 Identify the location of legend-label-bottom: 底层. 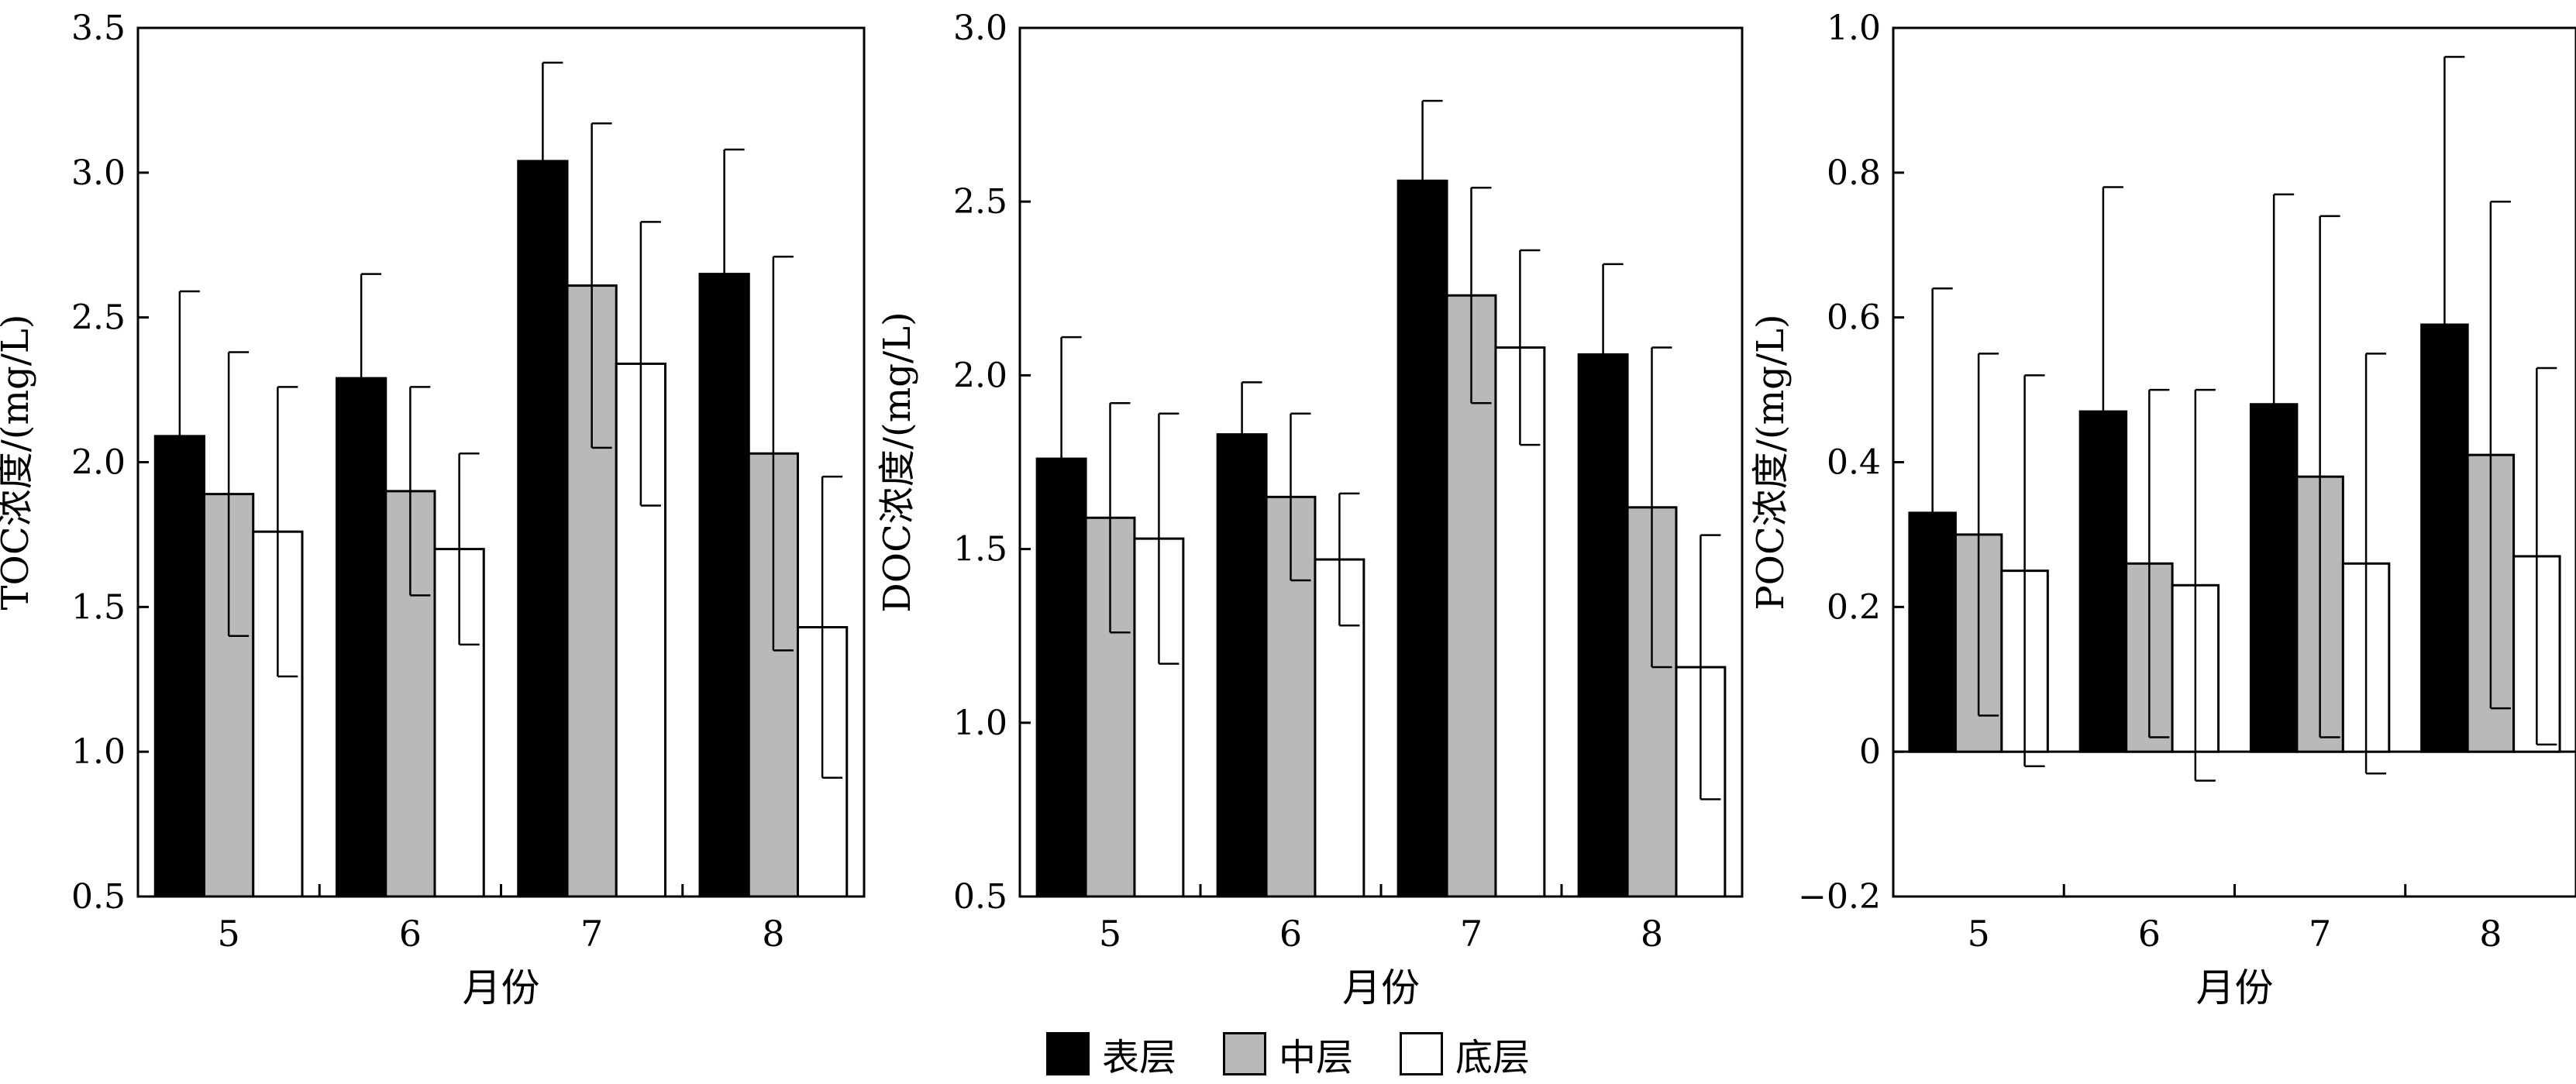
(1493, 1057).